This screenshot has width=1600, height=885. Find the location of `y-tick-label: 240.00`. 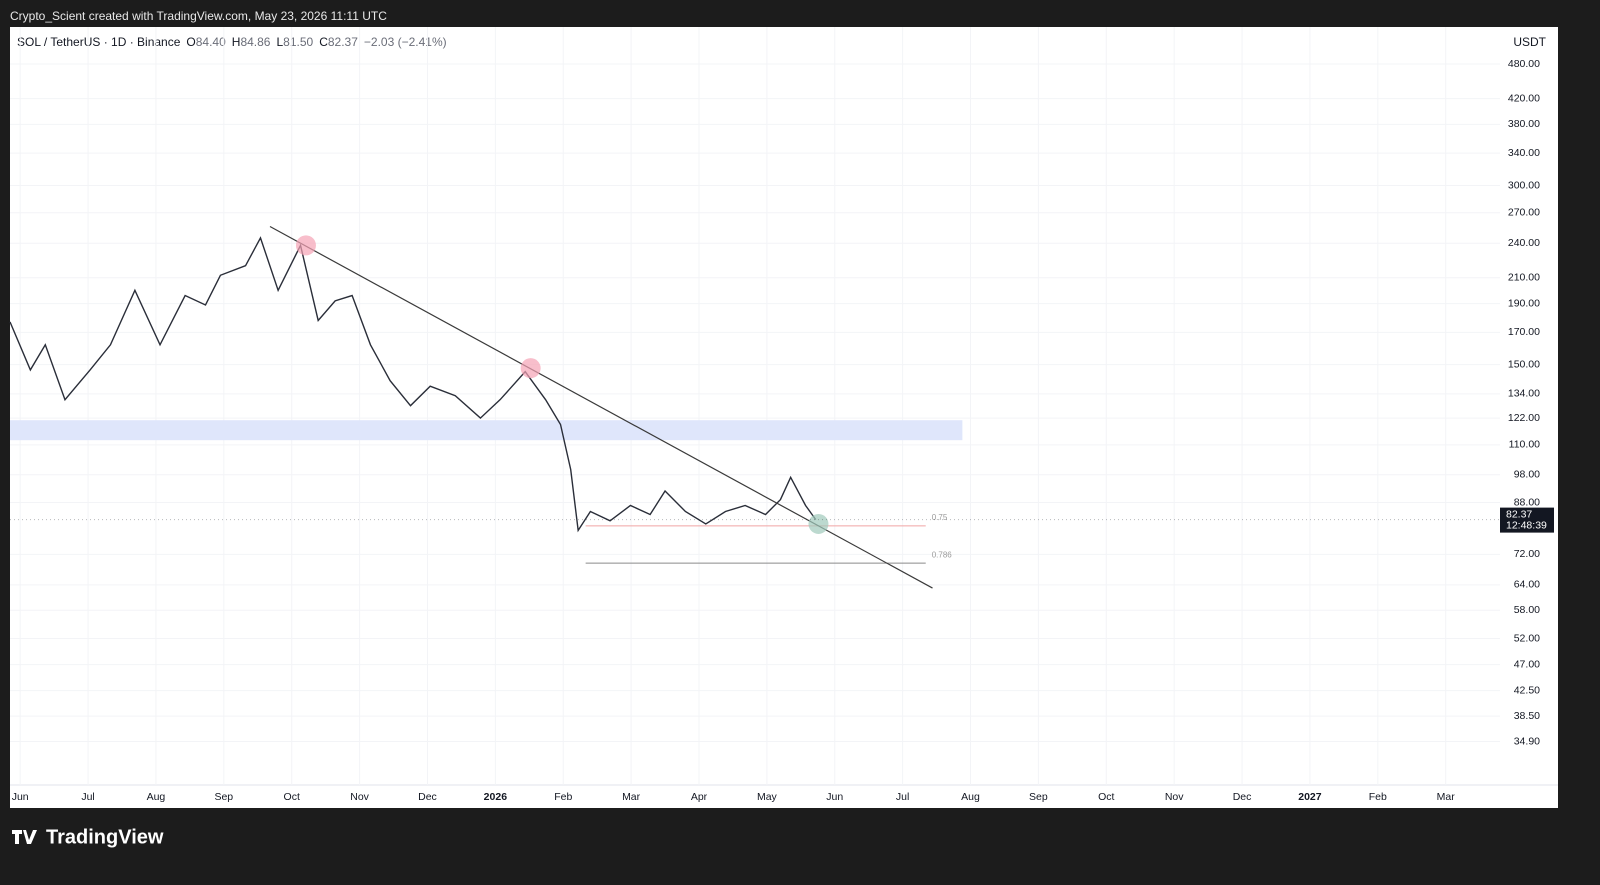

y-tick-label: 240.00 is located at coordinates (1524, 243).